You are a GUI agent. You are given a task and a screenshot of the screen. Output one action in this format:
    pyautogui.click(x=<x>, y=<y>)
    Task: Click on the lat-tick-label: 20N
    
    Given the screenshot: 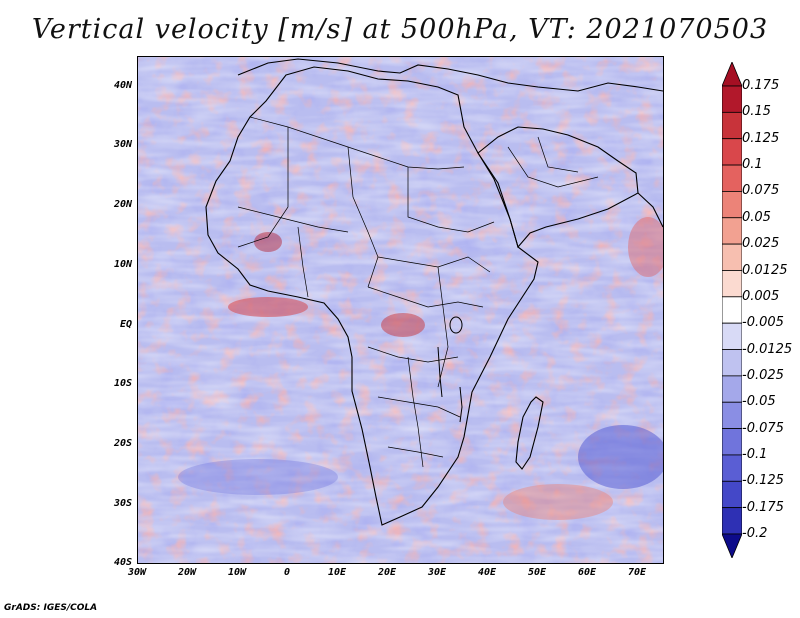 What is the action you would take?
    pyautogui.click(x=122, y=204)
    